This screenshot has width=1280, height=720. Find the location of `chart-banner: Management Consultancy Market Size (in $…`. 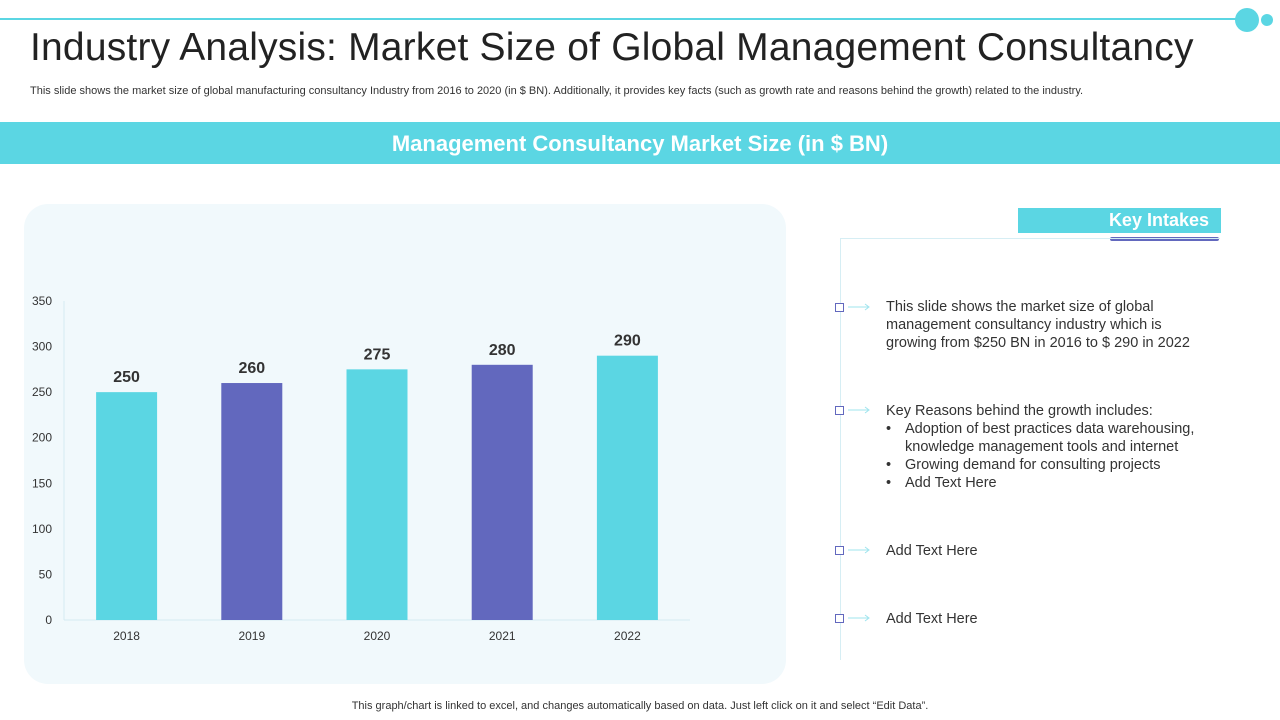

chart-banner: Management Consultancy Market Size (in $… is located at coordinates (640, 143).